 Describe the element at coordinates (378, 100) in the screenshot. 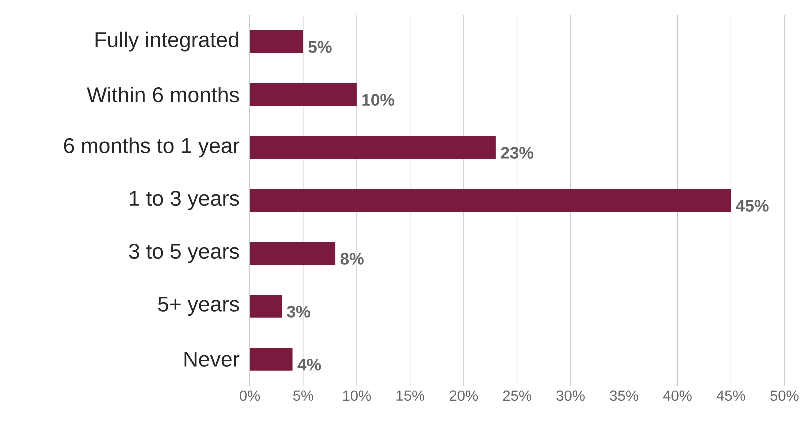

I see `data-label: 10%` at that location.